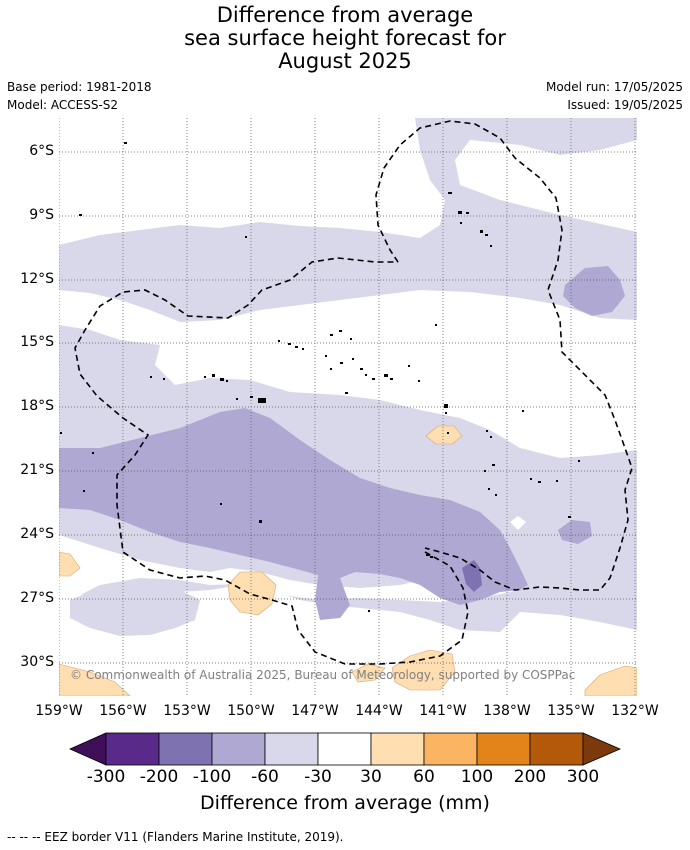 This screenshot has width=690, height=850. What do you see at coordinates (614, 87) in the screenshot?
I see `model-run: Model run: 17/05/2025` at bounding box center [614, 87].